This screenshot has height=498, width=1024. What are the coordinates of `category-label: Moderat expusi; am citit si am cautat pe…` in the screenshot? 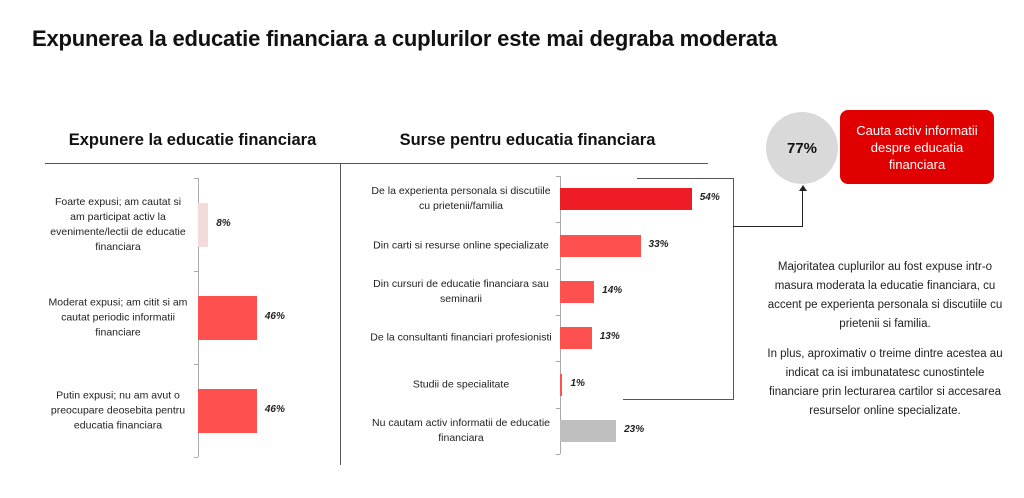 It's located at (118, 317).